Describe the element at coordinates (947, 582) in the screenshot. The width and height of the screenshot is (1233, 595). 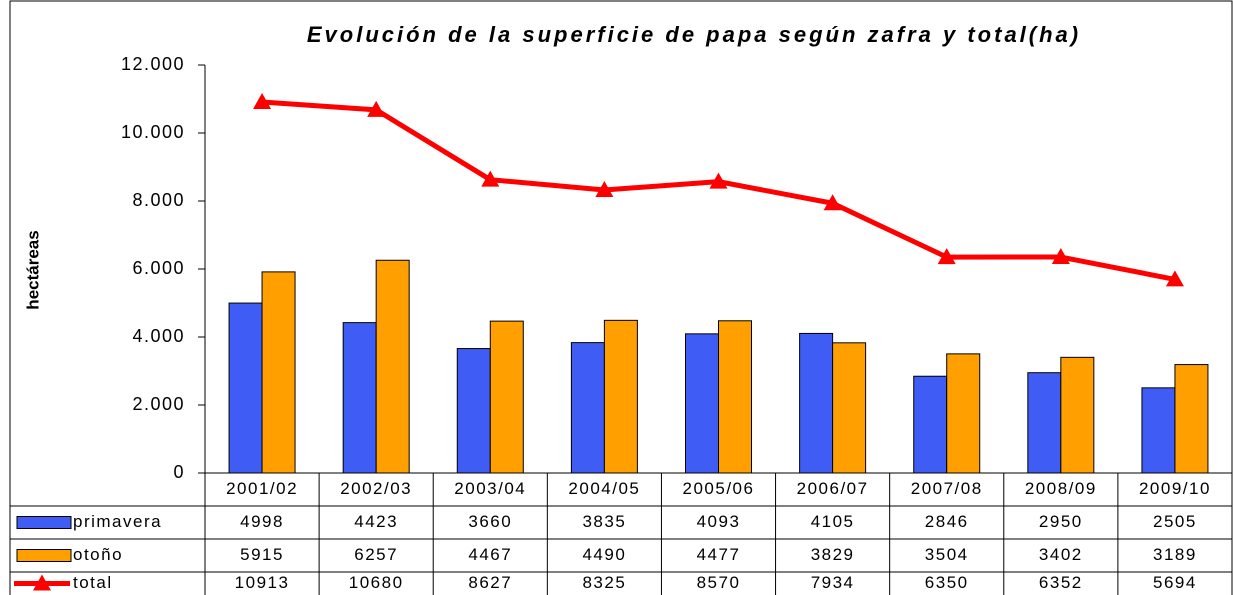
I see `table-value: 6350` at that location.